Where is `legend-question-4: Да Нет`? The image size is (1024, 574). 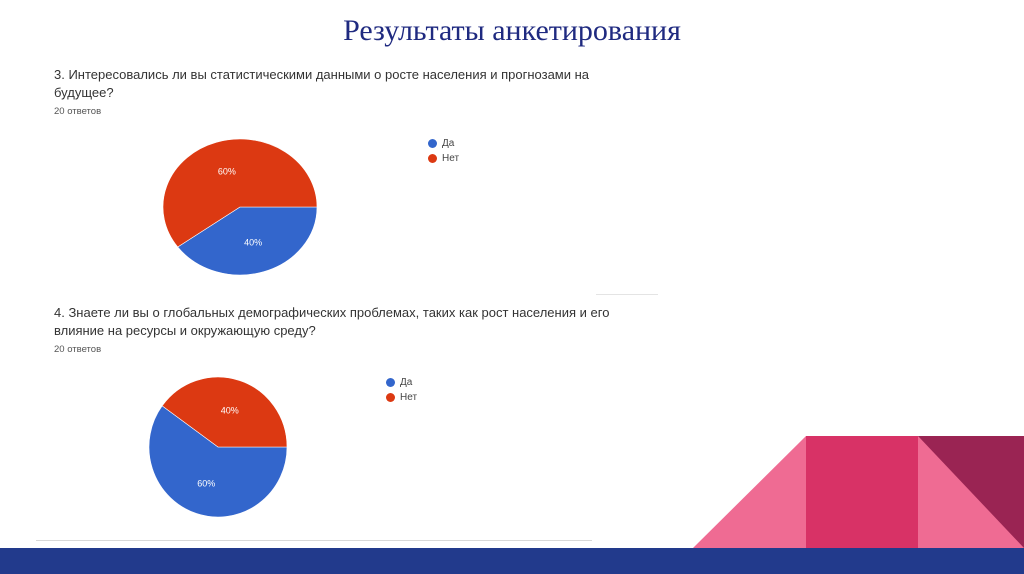
legend-question-4: Да Нет is located at coordinates (401, 390).